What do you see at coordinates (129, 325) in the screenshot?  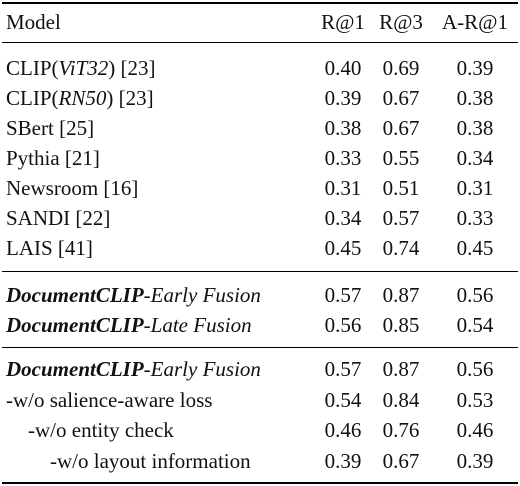 I see `model-name: DocumentCLIP-Late Fusion` at bounding box center [129, 325].